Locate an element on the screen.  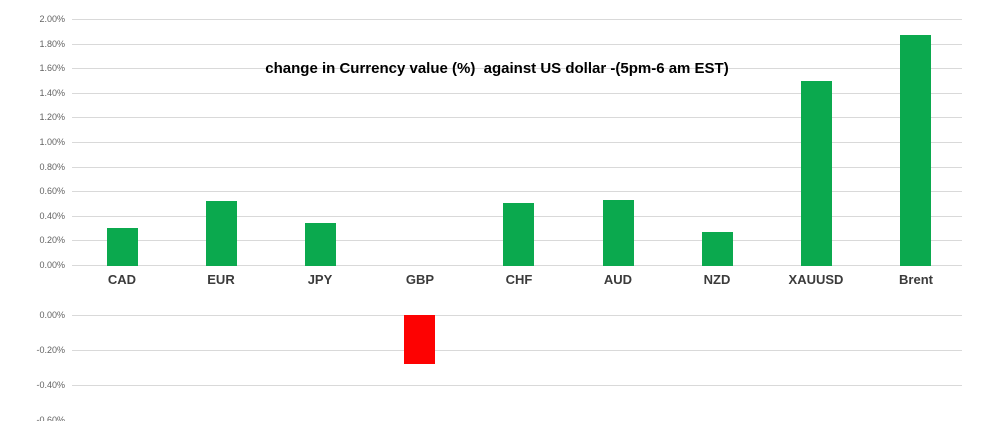
category-label: Brent is located at coordinates (916, 279).